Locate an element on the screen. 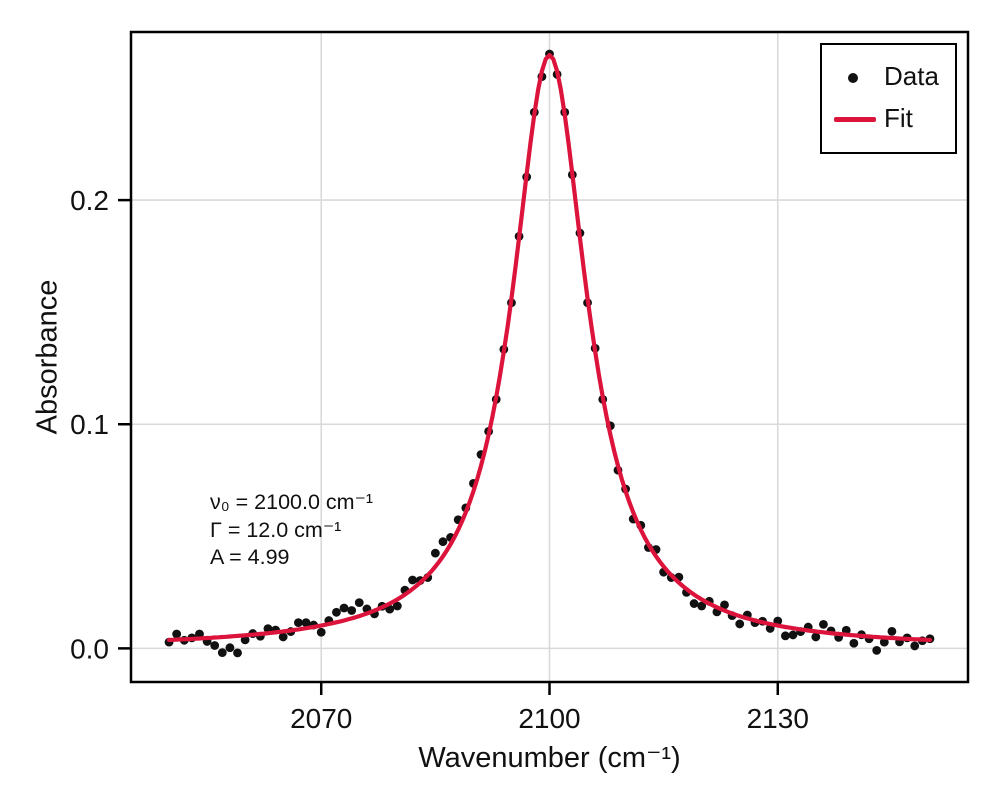  legend-fit-label: Fit is located at coordinates (898, 118).